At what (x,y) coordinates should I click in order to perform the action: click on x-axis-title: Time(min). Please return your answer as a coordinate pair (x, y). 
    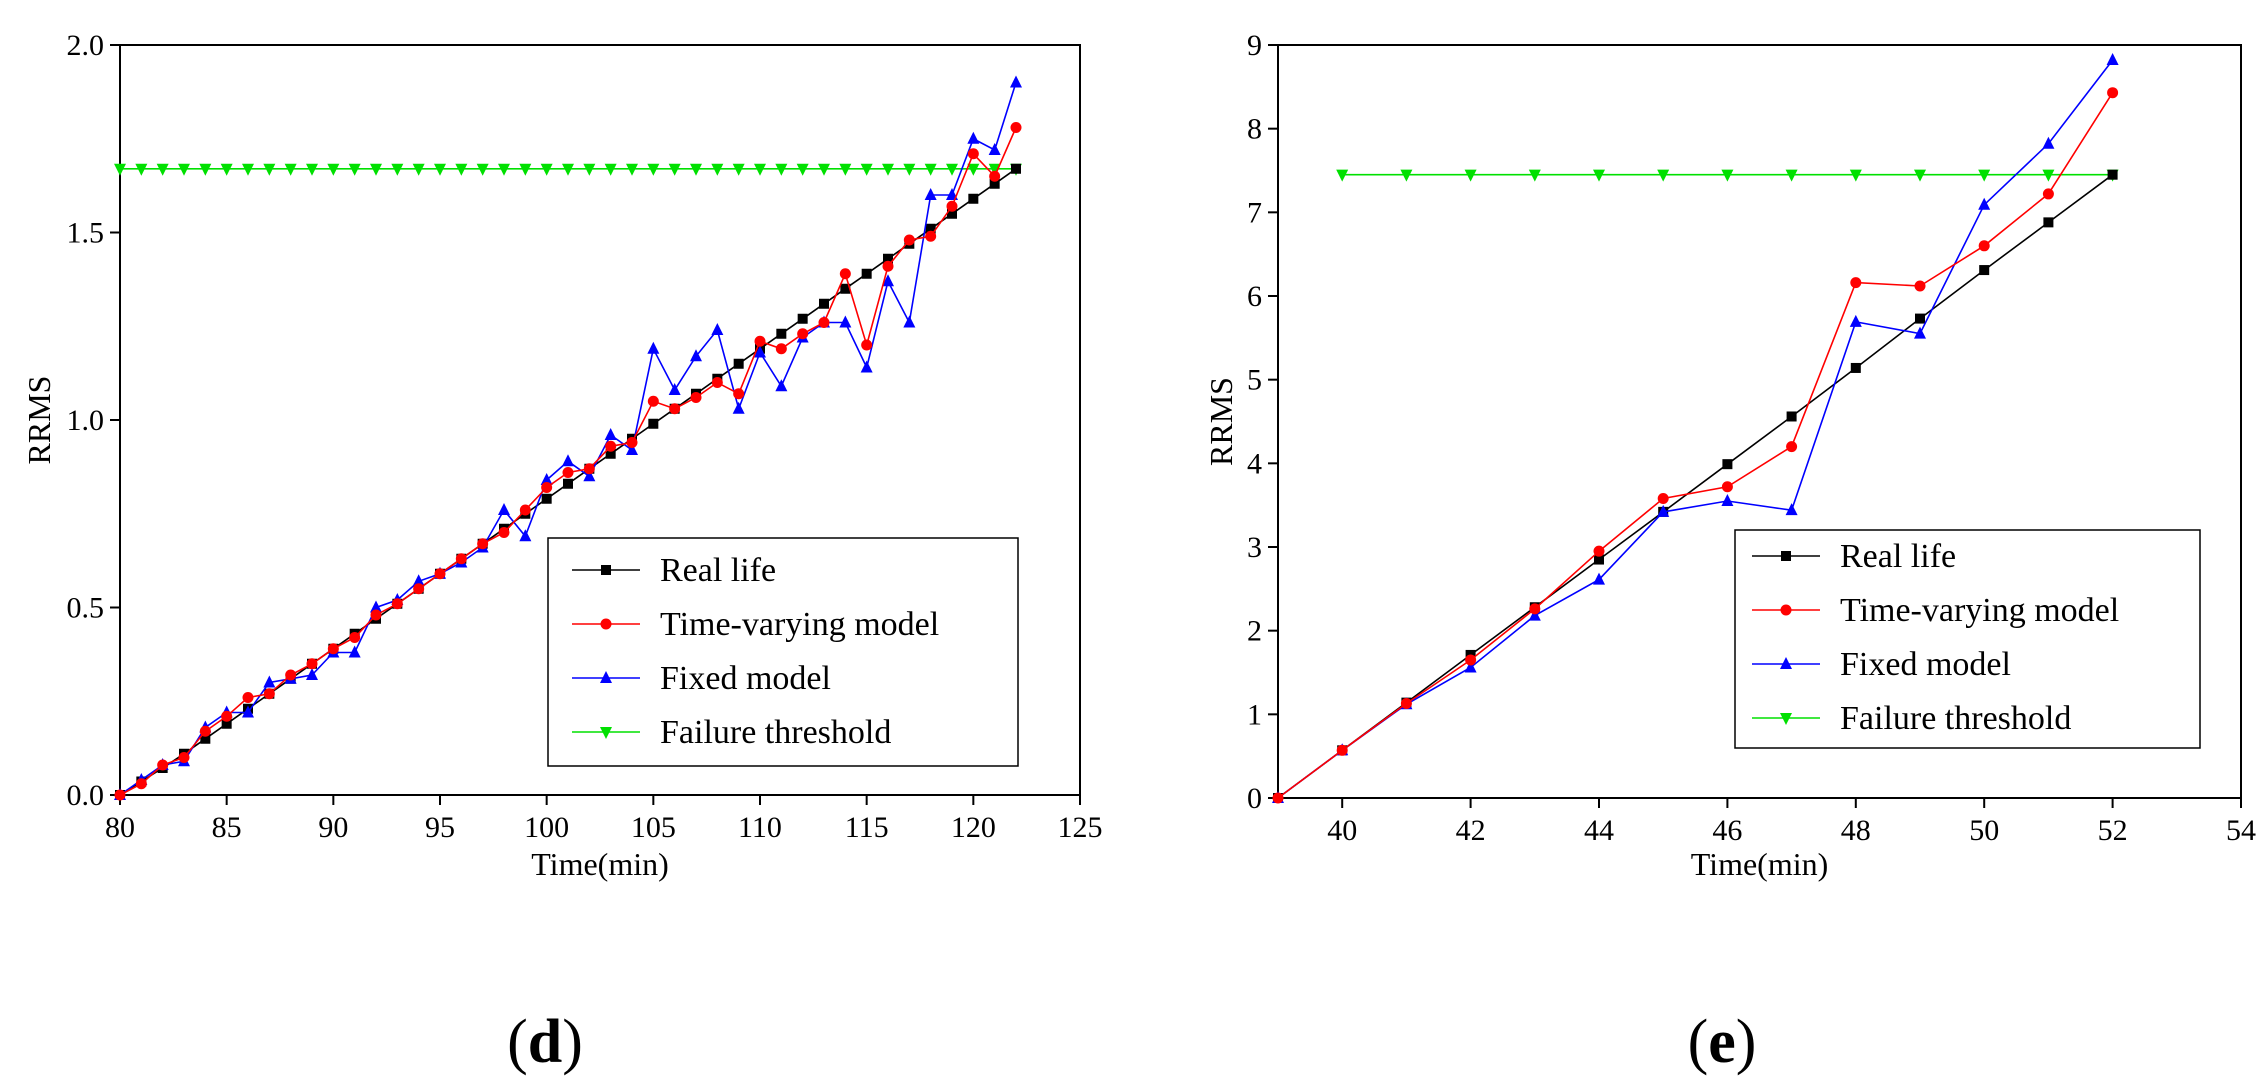
    Looking at the image, I should click on (1760, 864).